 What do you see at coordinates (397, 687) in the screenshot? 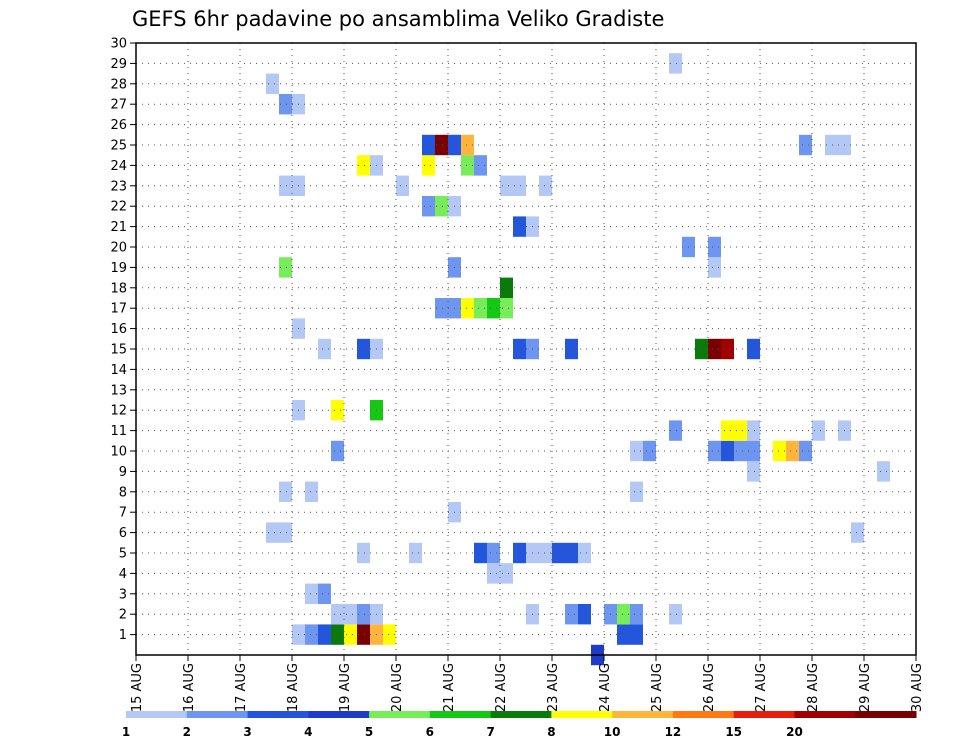
I see `x-tick-label: 20 AUG` at bounding box center [397, 687].